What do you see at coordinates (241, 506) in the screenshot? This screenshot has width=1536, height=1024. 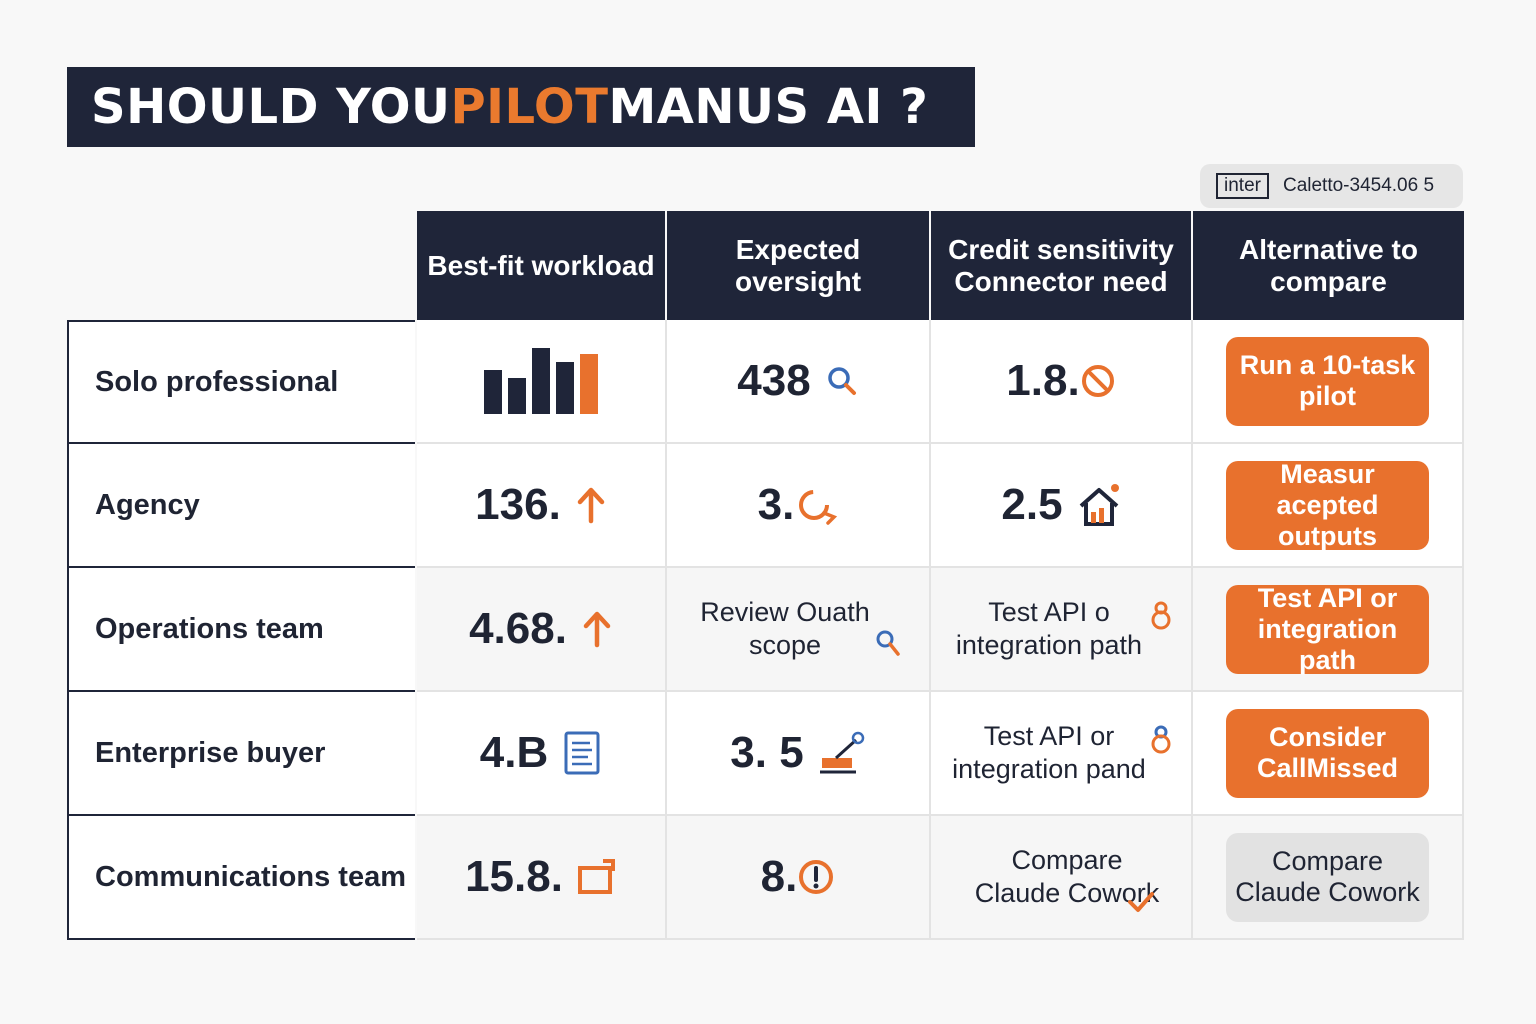 I see `row-label-agency: Agency` at bounding box center [241, 506].